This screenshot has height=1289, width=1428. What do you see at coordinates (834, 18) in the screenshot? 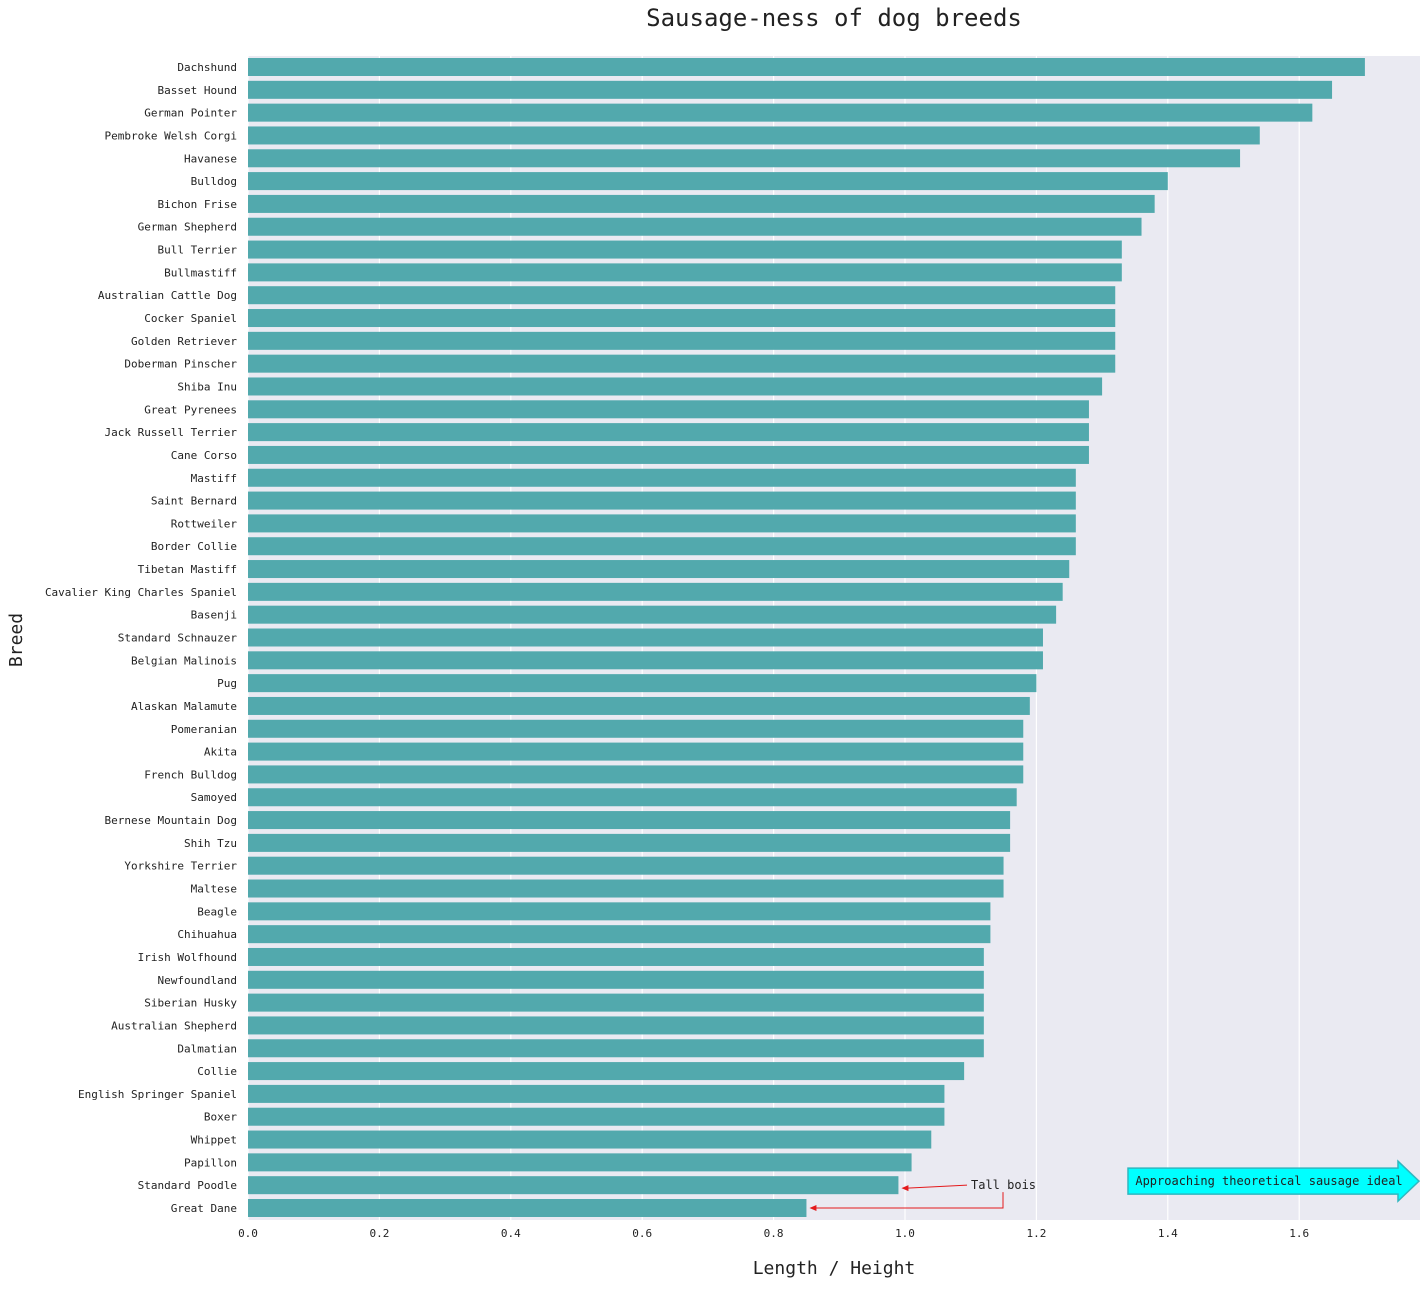
I see `chart-title: Sausage-ness of dog breeds` at bounding box center [834, 18].